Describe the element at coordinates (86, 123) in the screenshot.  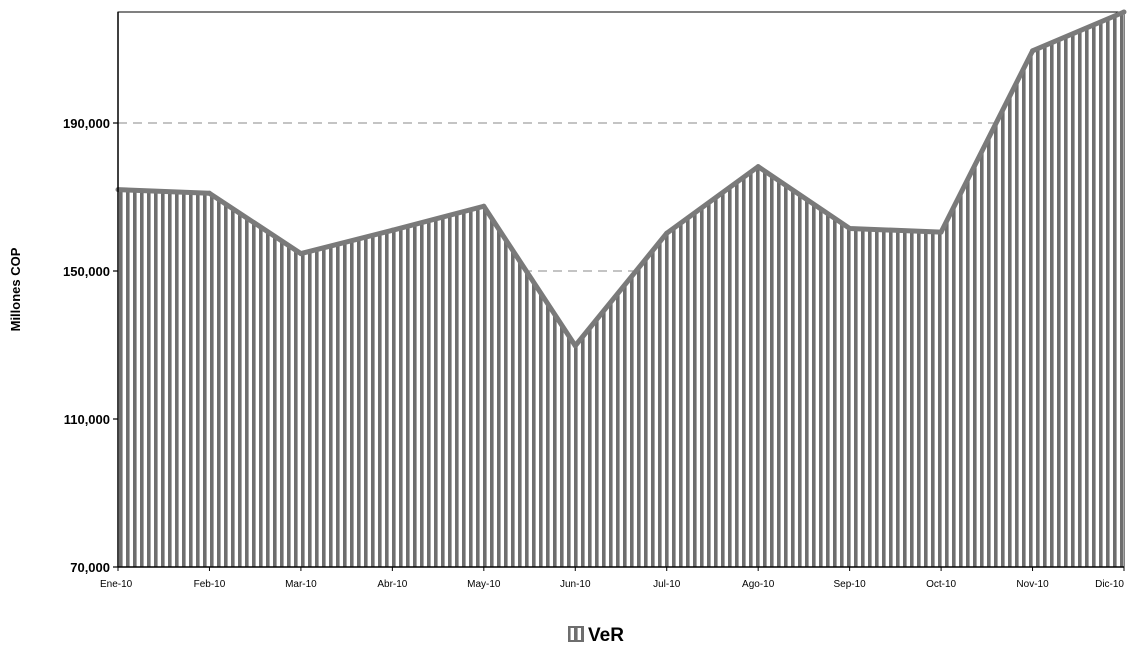
I see `y-tick-label: 190,000` at that location.